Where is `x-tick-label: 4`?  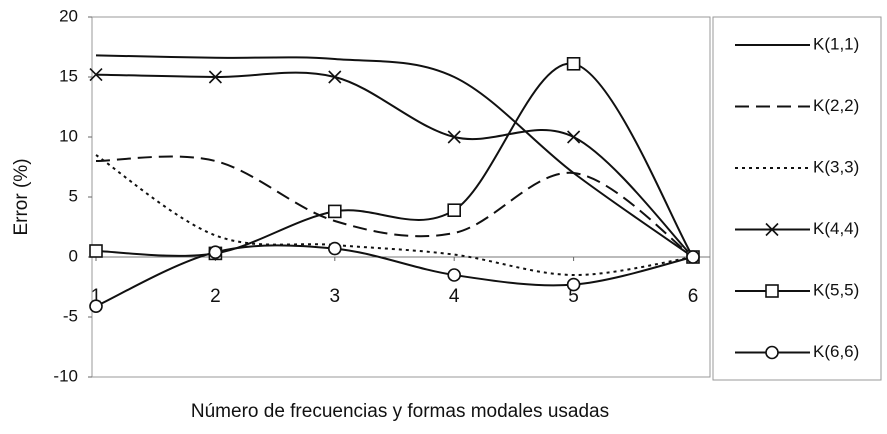
x-tick-label: 4 is located at coordinates (454, 296).